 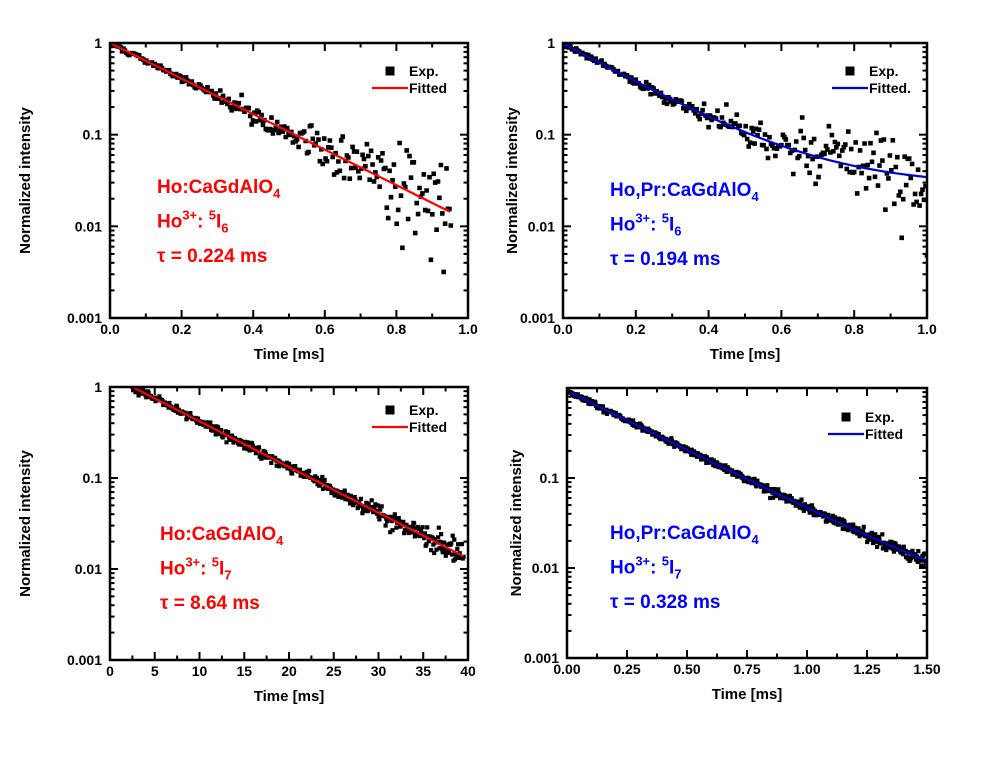 I want to click on legend: Exp.Fitted., so click(x=871, y=79).